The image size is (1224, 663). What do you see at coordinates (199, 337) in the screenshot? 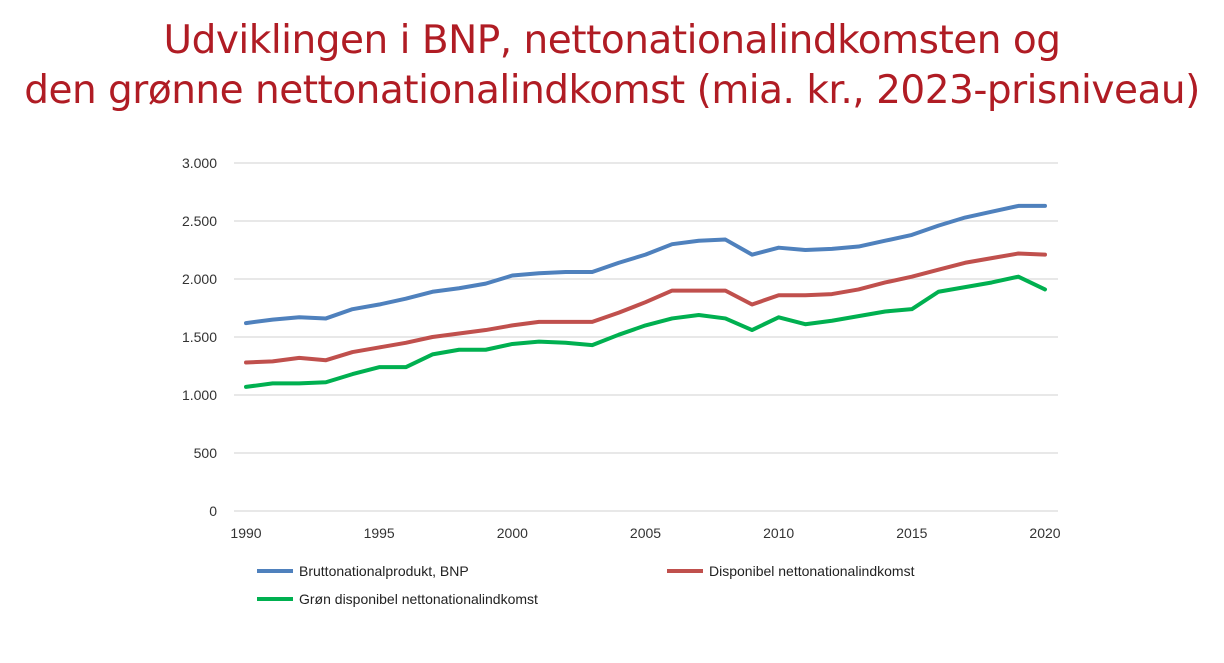
I see `y-tick-label: 1.500` at bounding box center [199, 337].